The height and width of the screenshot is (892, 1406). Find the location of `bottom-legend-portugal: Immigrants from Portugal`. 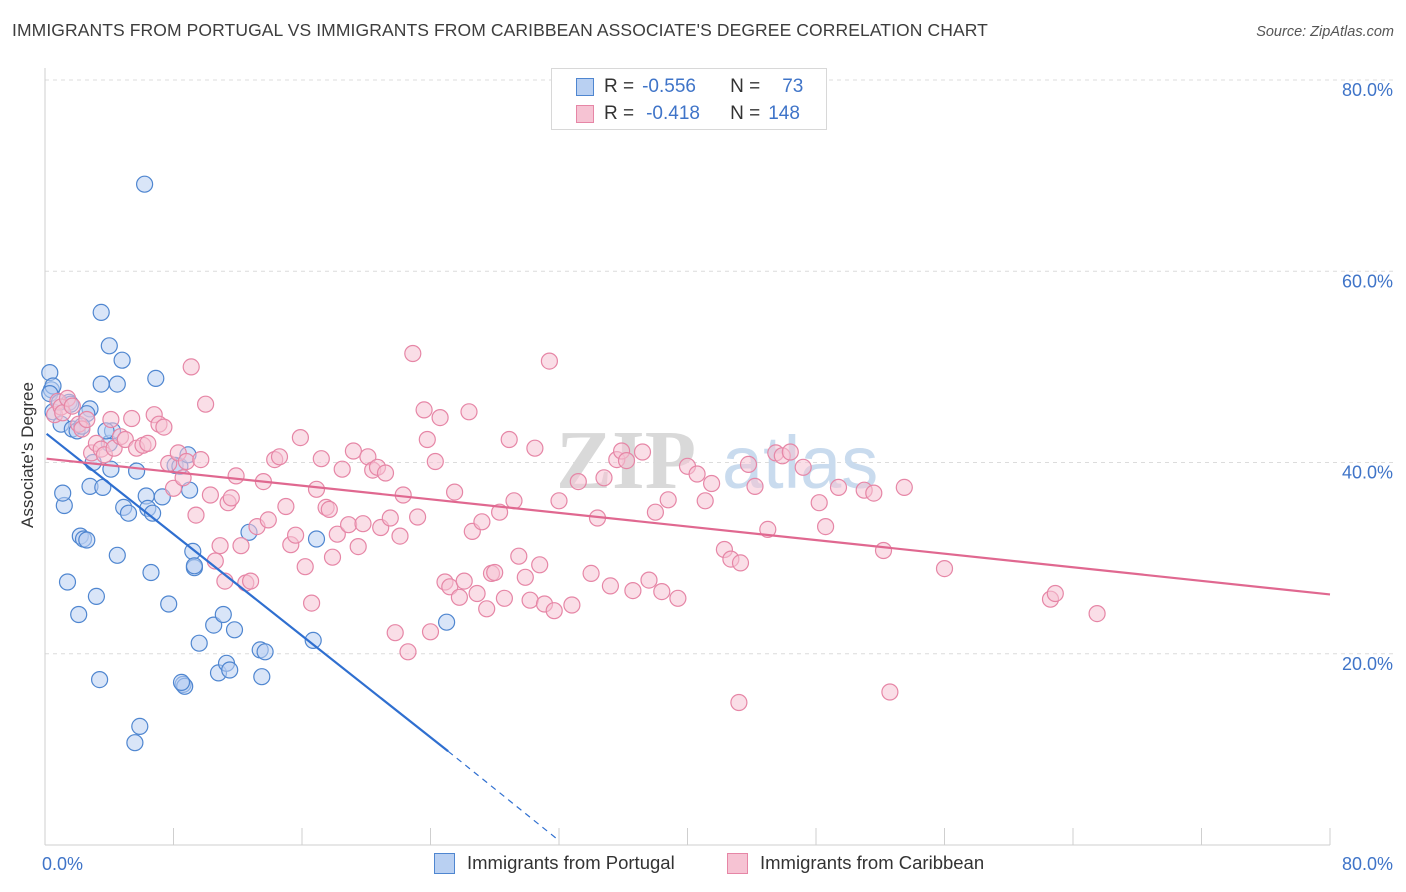

bottom-legend-portugal: Immigrants from Portugal is located at coordinates (554, 863).